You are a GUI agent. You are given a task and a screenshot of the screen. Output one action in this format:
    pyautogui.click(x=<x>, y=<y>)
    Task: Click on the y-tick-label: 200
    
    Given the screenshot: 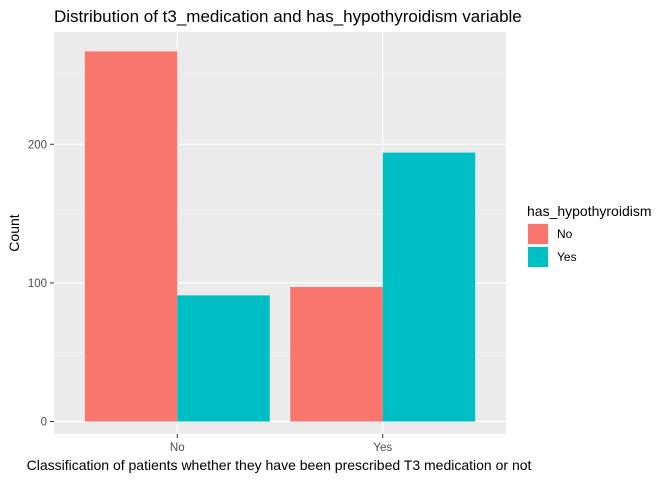 What is the action you would take?
    pyautogui.click(x=37, y=145)
    